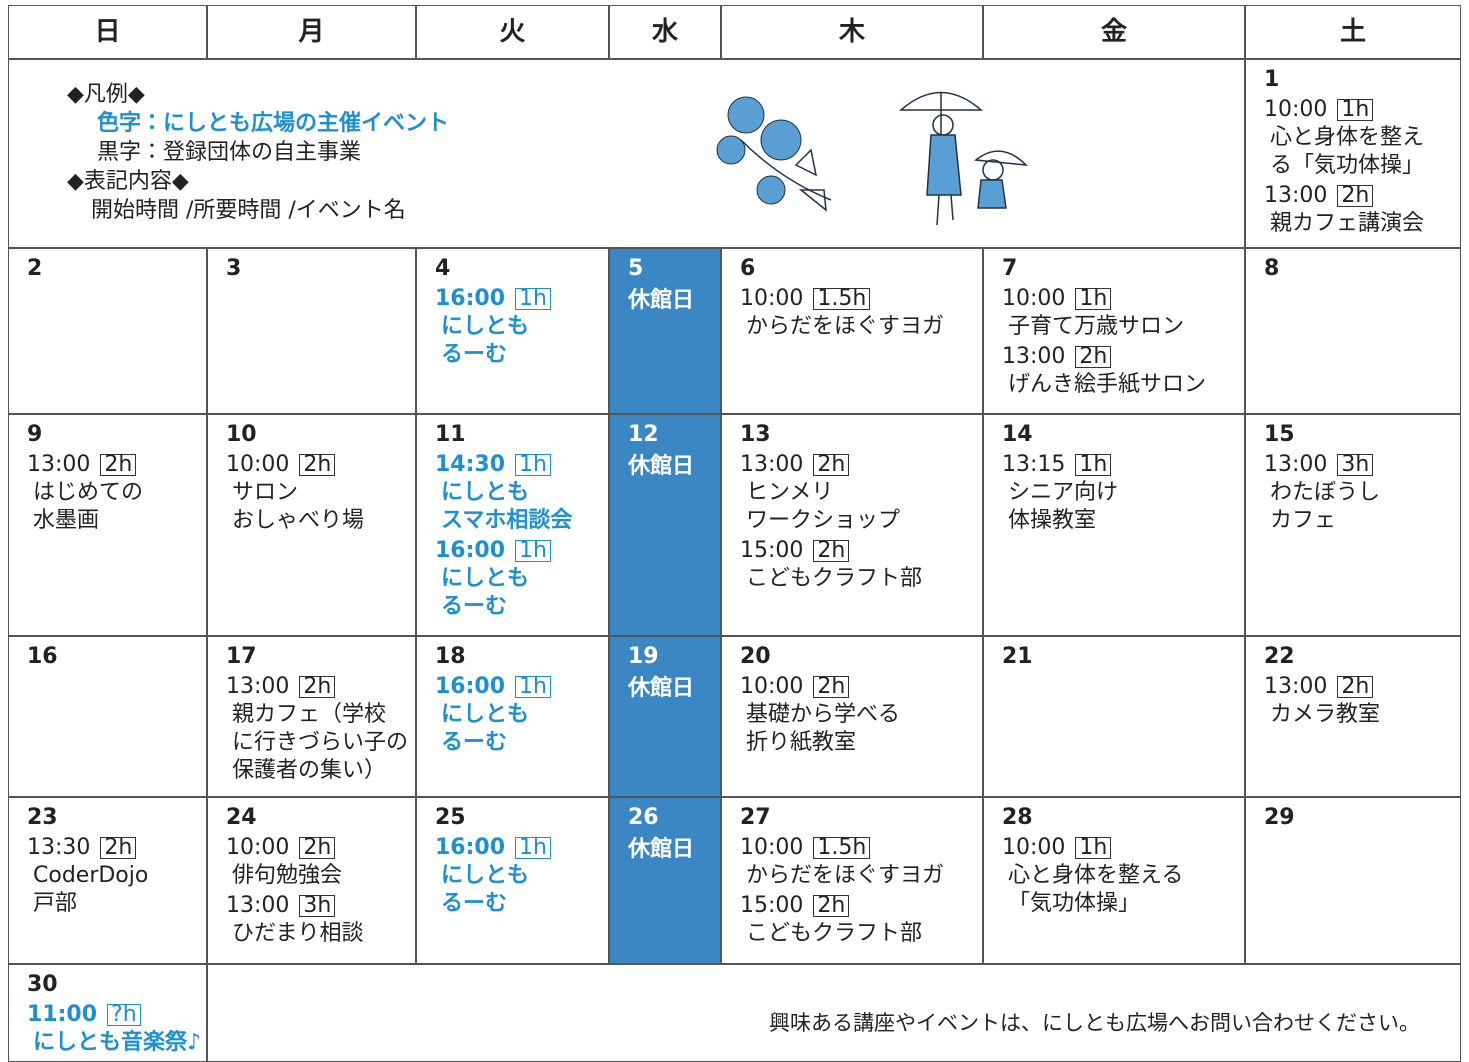  Describe the element at coordinates (1279, 656) in the screenshot. I see `day-number: 22` at that location.